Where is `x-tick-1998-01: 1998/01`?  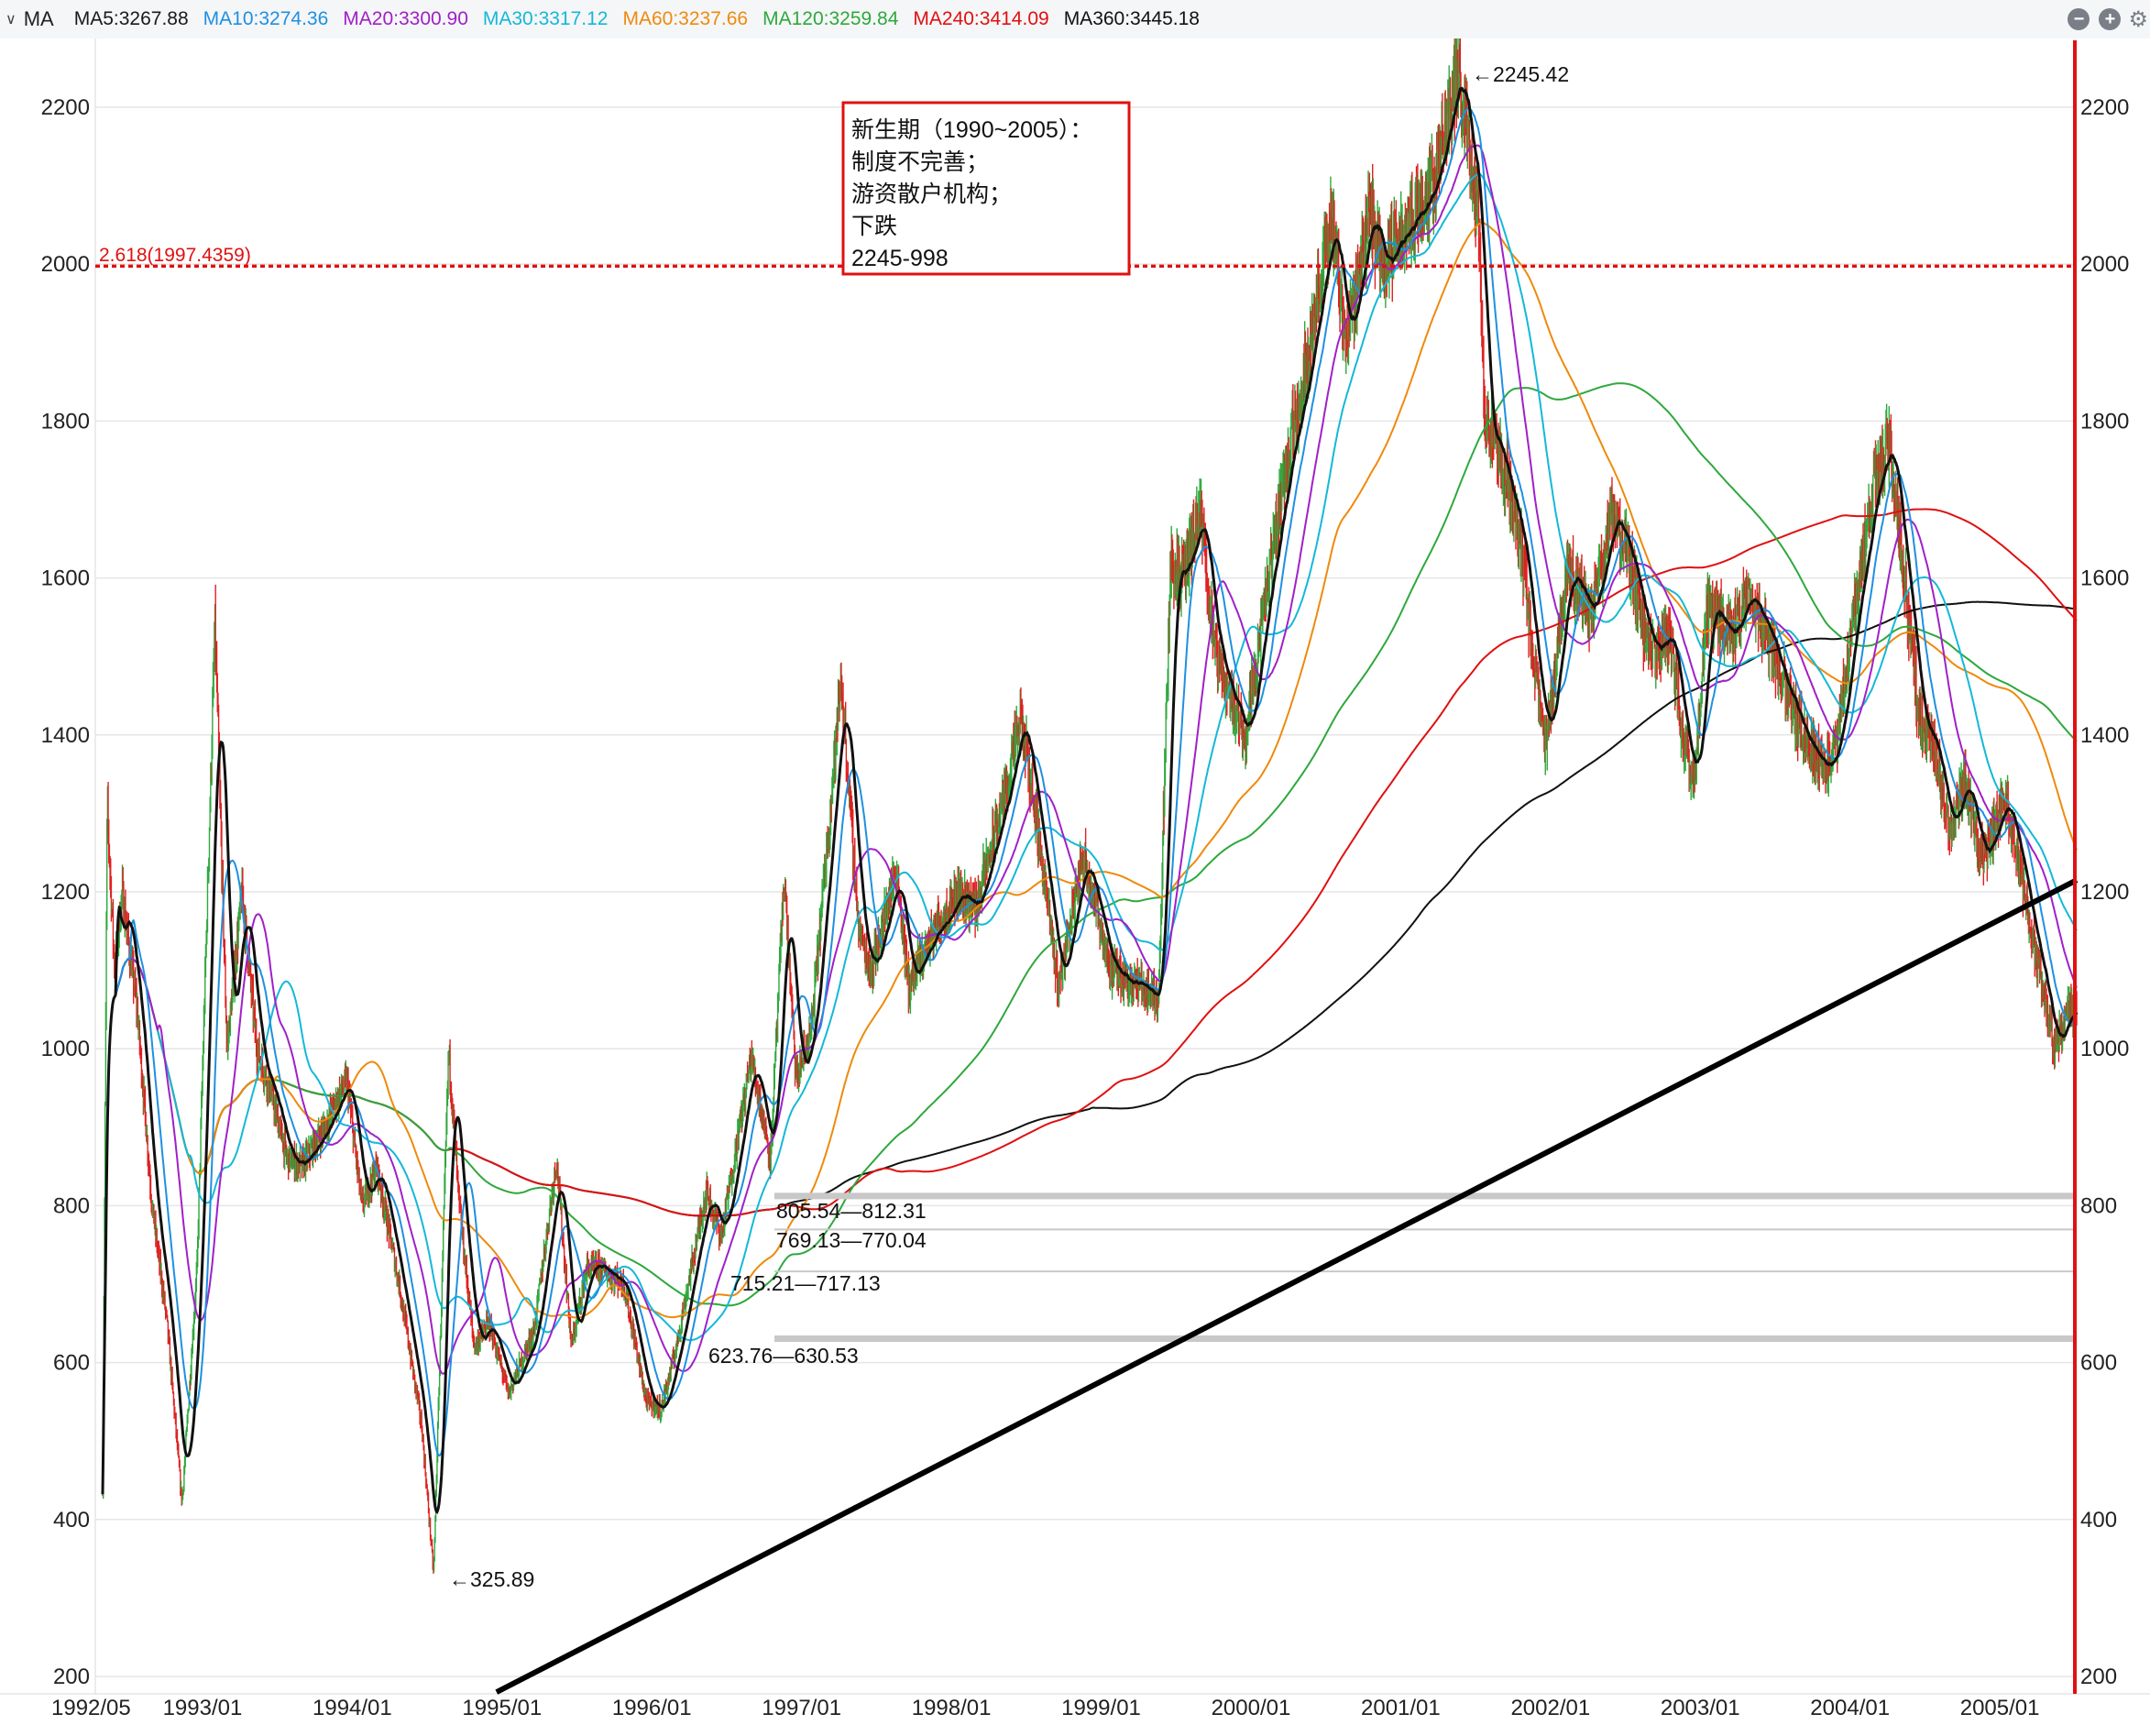
x-tick-1998-01: 1998/01 is located at coordinates (952, 1708).